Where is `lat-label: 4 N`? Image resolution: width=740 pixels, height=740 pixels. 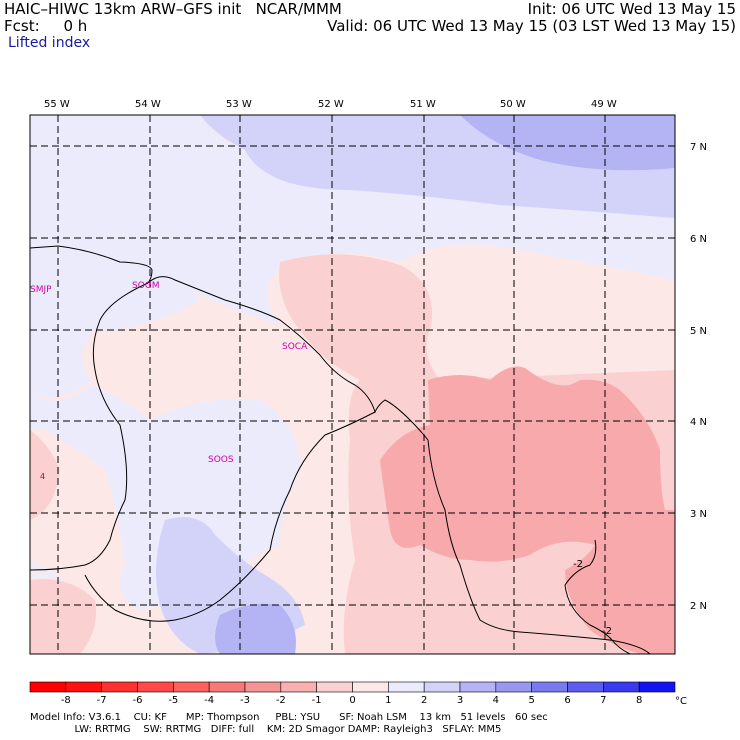
lat-label: 4 N is located at coordinates (698, 422).